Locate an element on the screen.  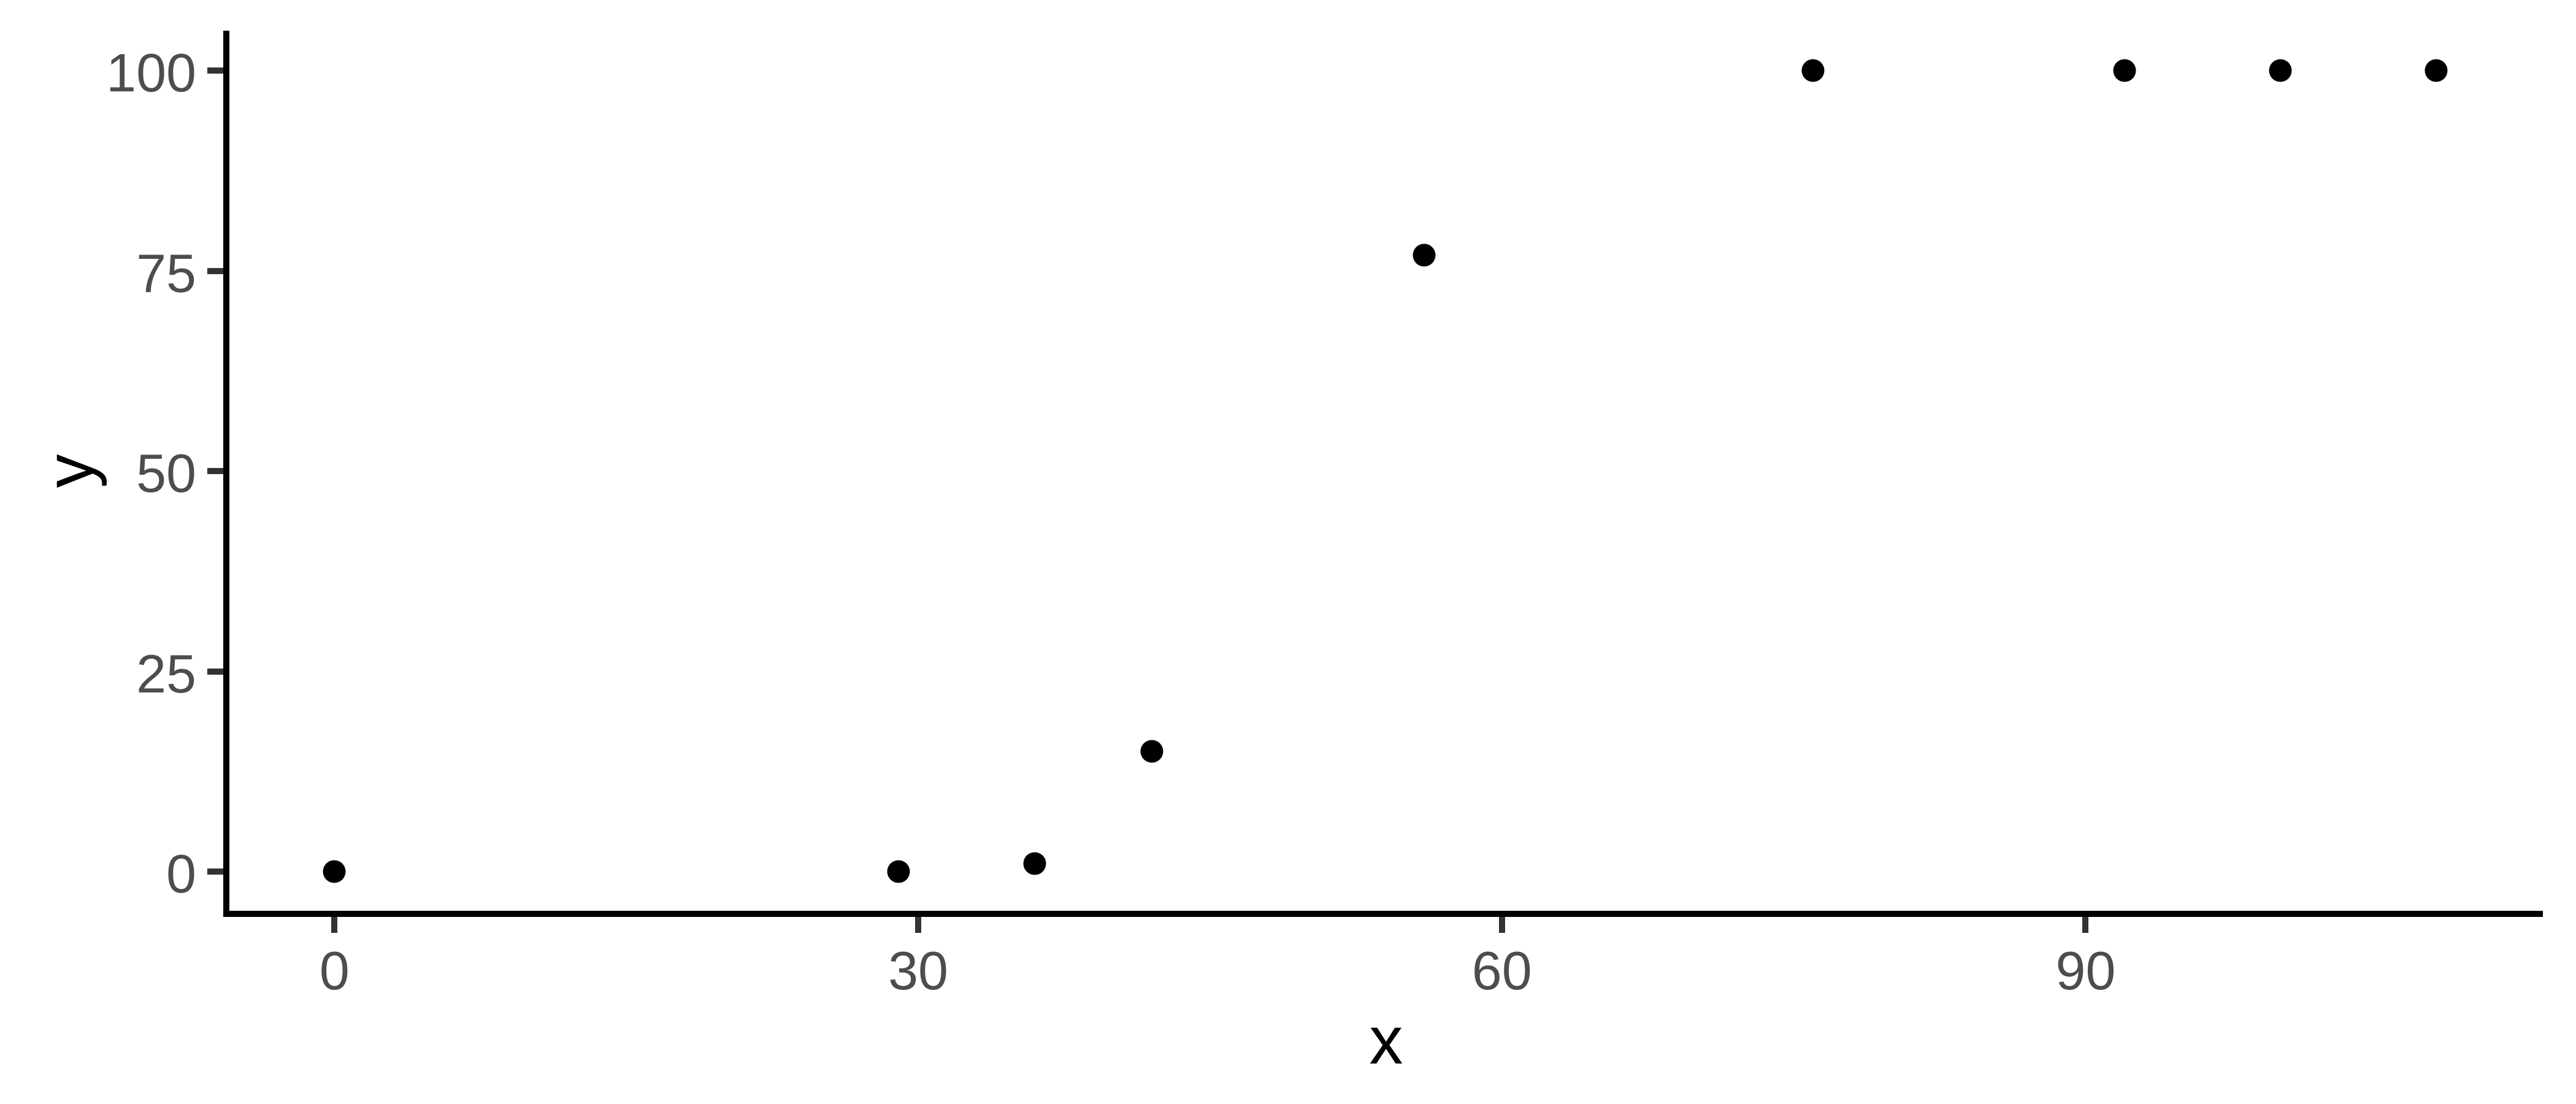
x-axis-title: x is located at coordinates (1386, 1040).